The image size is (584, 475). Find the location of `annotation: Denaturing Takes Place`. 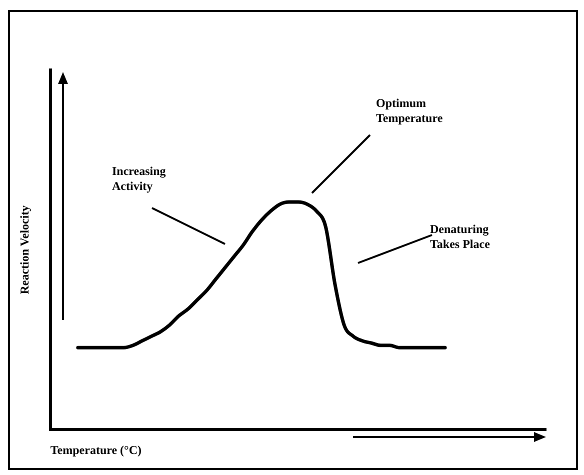

annotation: Denaturing Takes Place is located at coordinates (460, 237).